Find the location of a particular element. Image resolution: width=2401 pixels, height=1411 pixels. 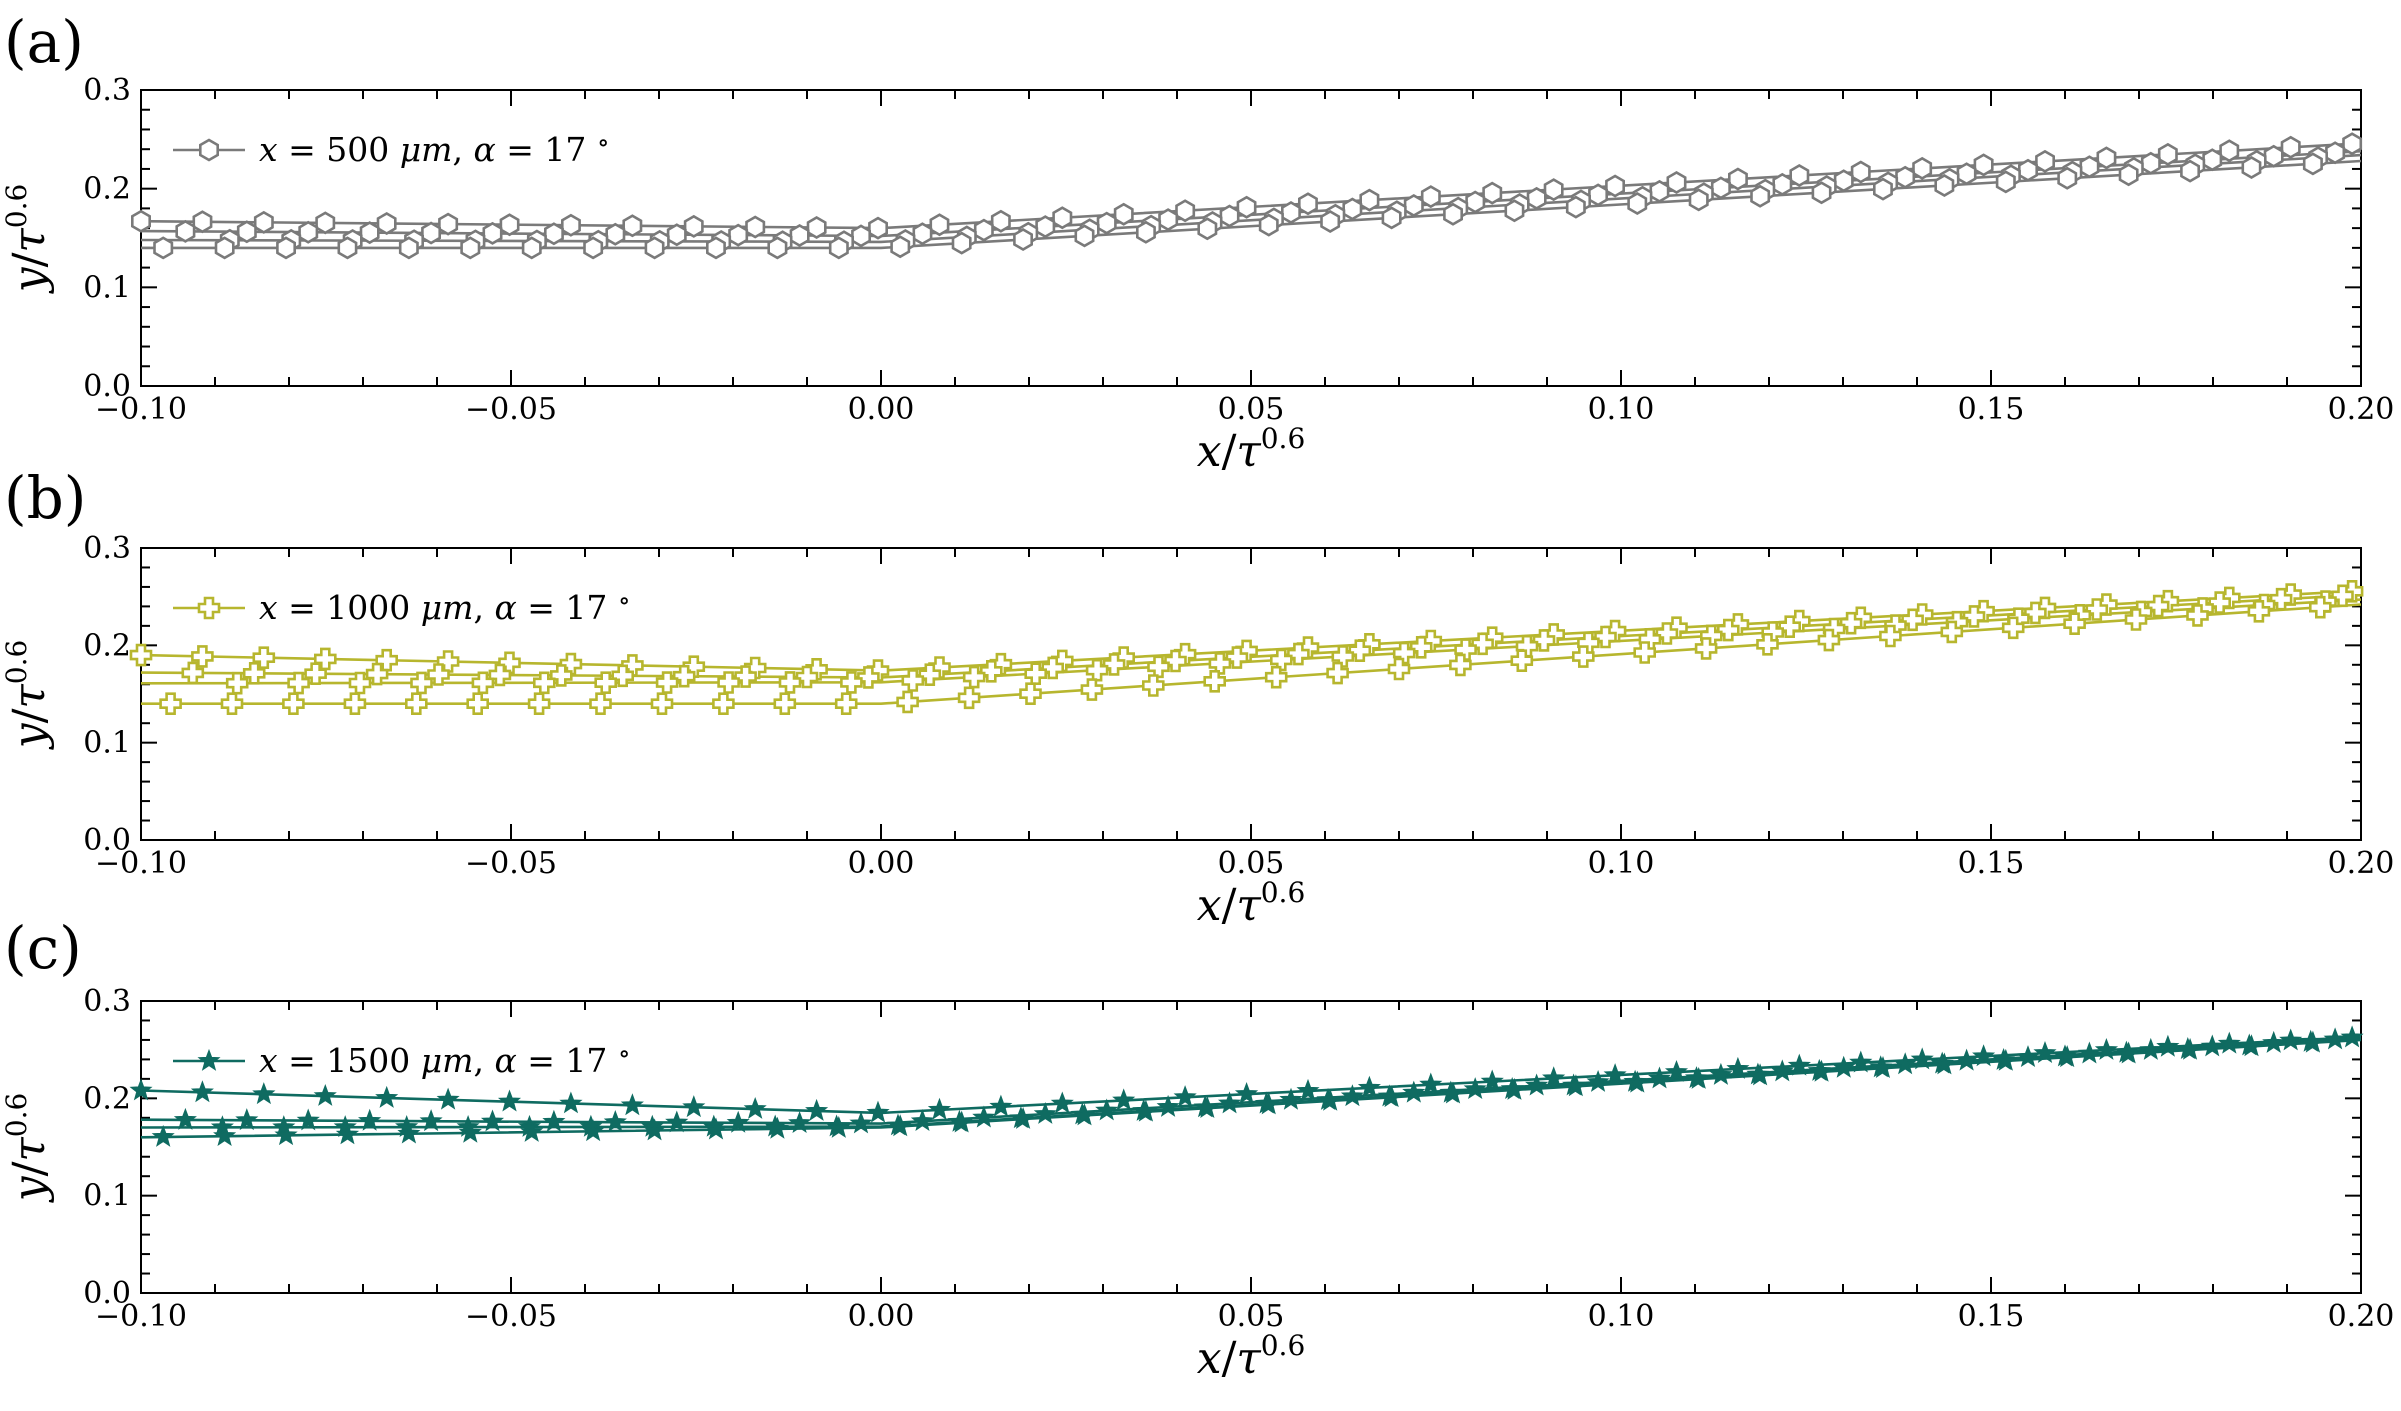

series-group is located at coordinates (1246, 647).